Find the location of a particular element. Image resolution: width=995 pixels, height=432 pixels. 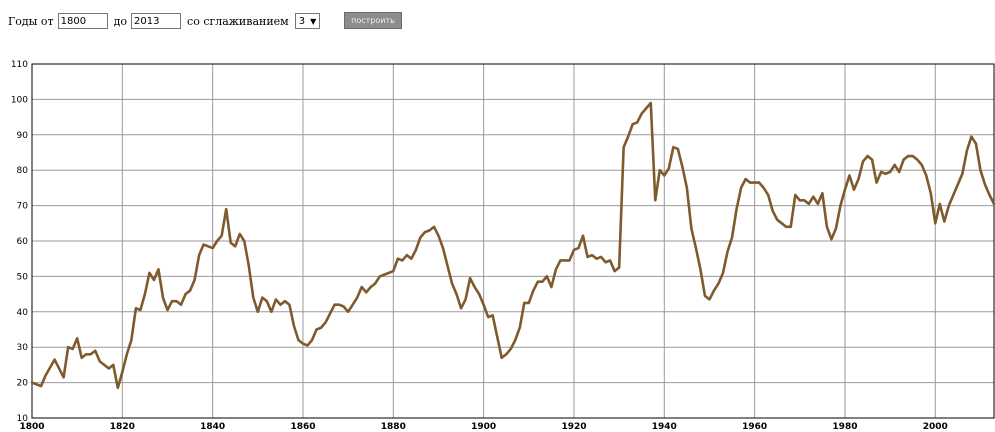

year-to-input is located at coordinates (156, 21).